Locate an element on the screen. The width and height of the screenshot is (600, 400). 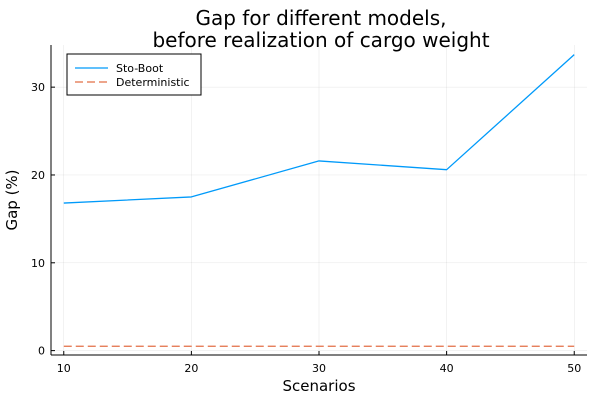
y-tick-label: 30 is located at coordinates (38, 87).